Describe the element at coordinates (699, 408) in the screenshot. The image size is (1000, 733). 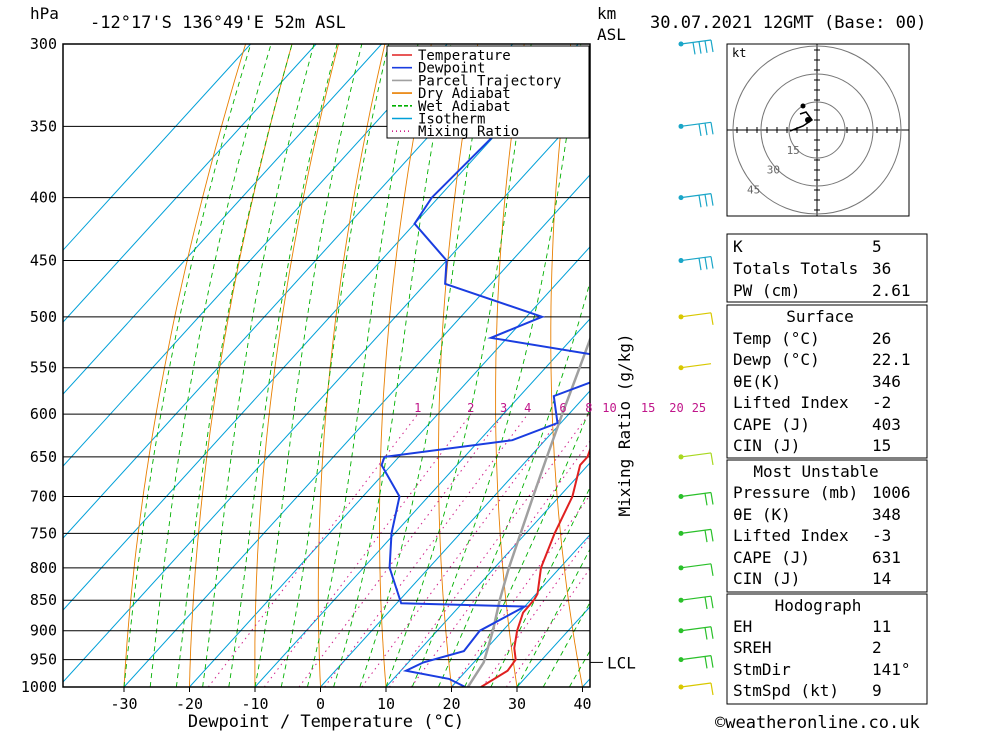
I see `mixing-ratio-label: 25` at that location.